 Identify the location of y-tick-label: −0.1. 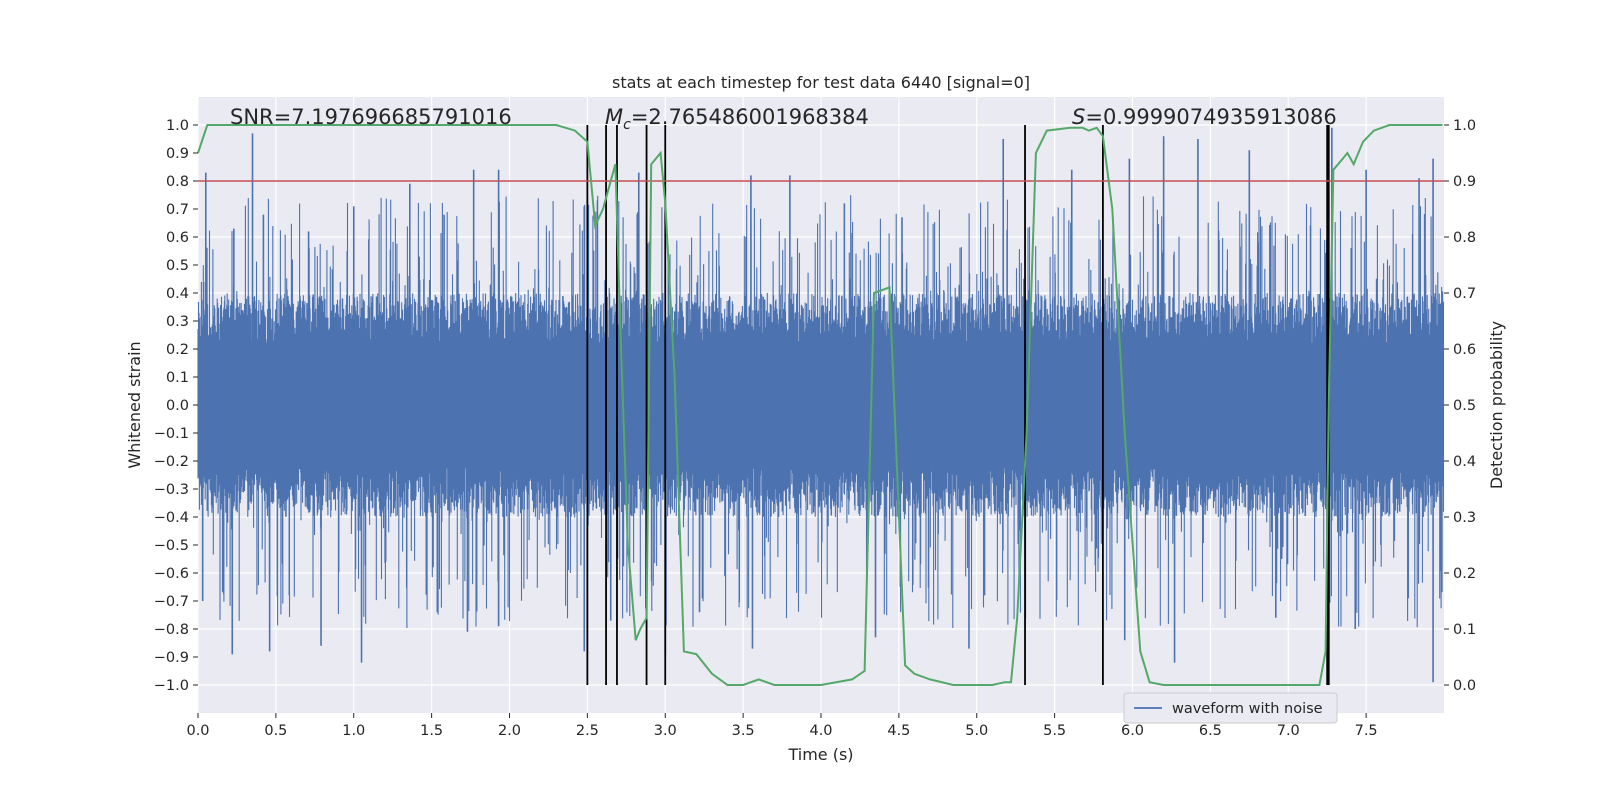
(171, 434).